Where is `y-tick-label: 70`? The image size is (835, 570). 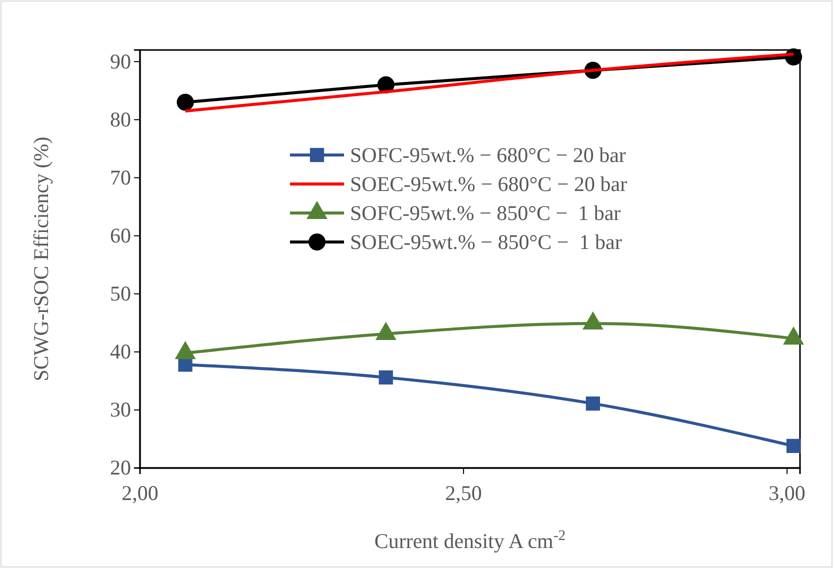 y-tick-label: 70 is located at coordinates (120, 177).